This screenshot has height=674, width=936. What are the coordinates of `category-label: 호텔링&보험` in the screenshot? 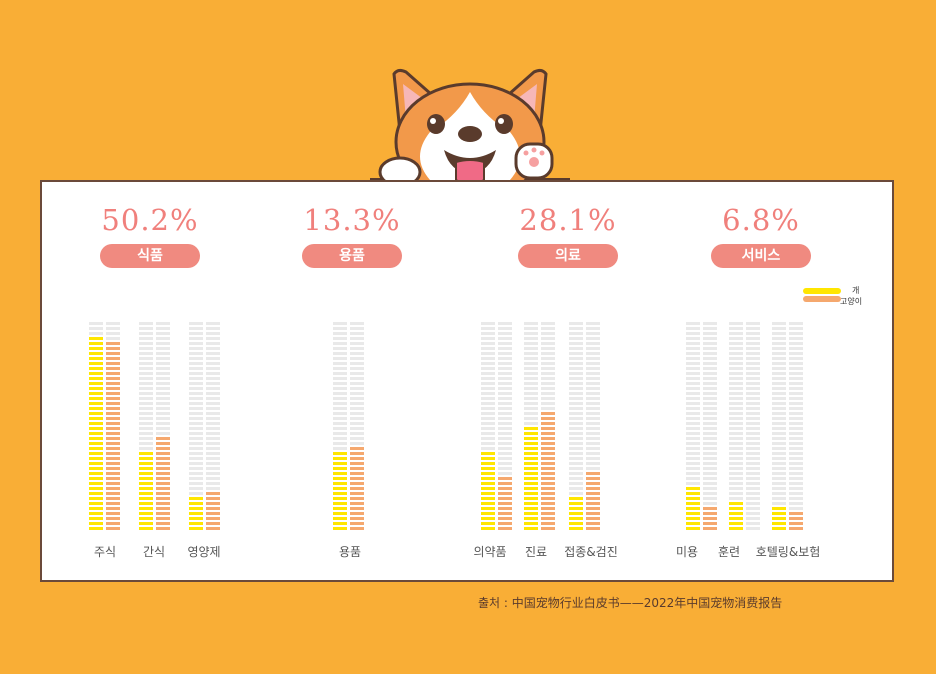 It's located at (788, 552).